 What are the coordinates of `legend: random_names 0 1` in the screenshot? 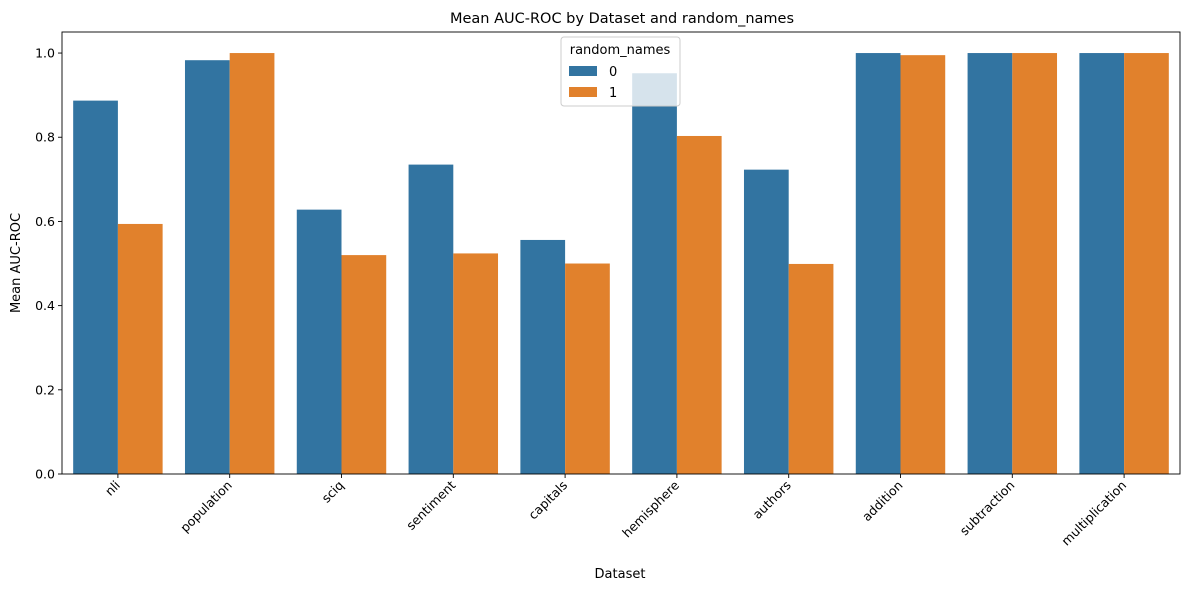 It's located at (620, 71).